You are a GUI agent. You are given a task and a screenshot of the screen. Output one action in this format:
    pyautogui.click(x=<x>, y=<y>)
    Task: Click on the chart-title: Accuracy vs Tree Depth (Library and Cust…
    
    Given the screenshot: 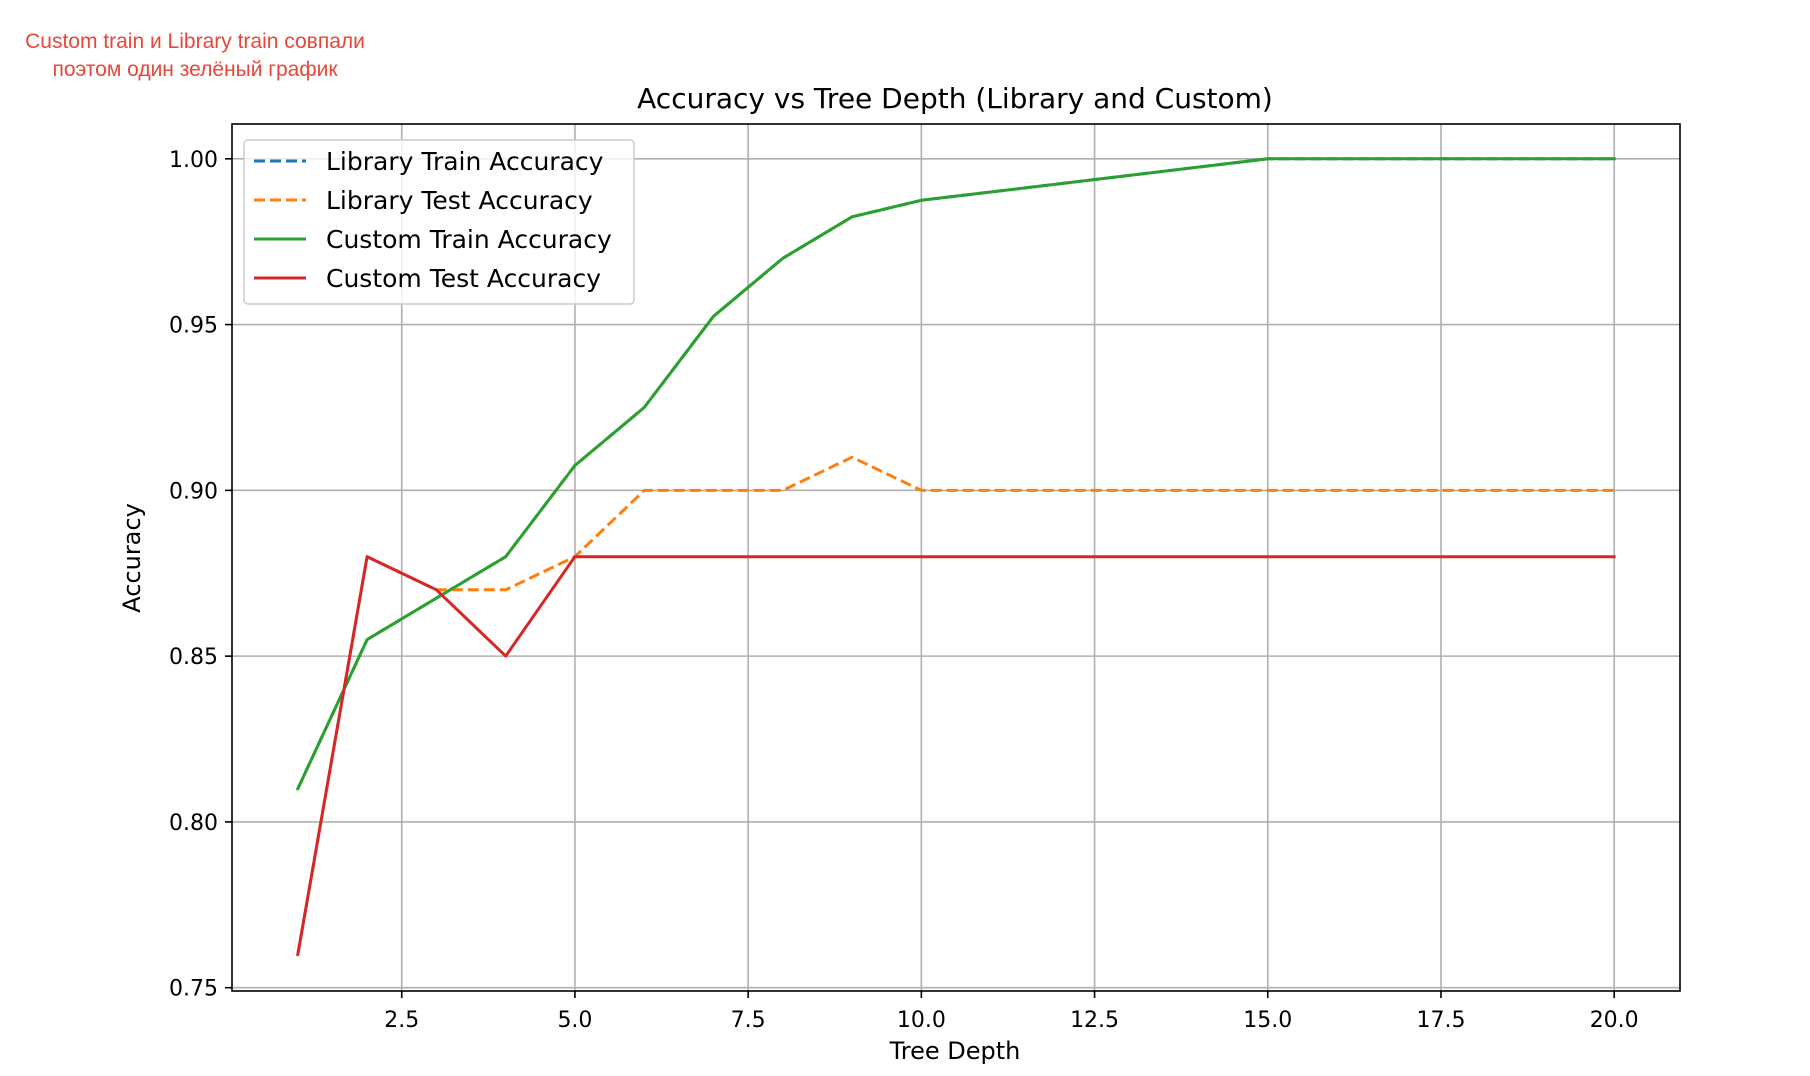 What is the action you would take?
    pyautogui.click(x=955, y=98)
    